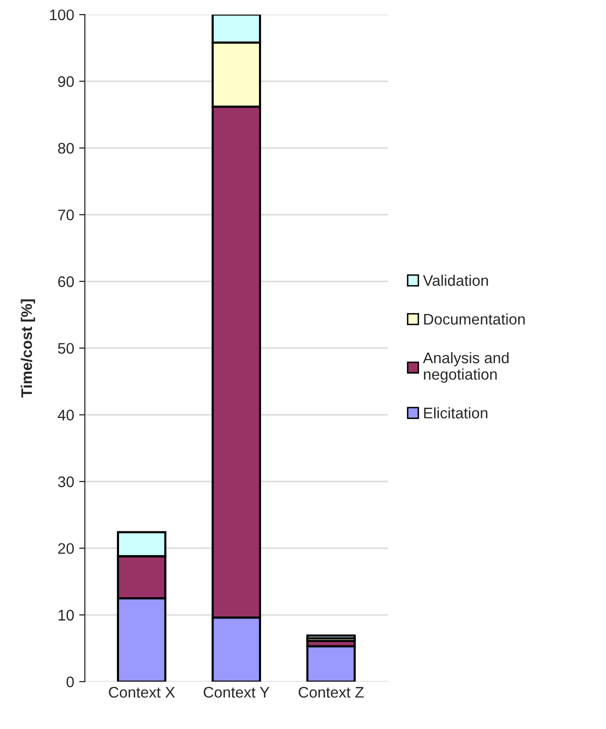 This screenshot has width=606, height=729. I want to click on y-tick-label: 100, so click(62, 14).